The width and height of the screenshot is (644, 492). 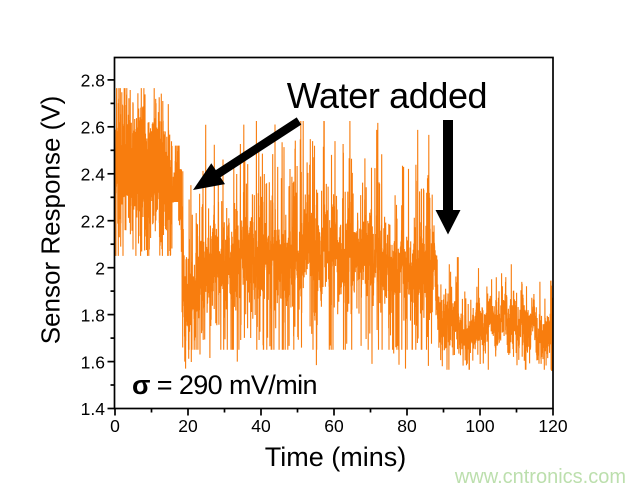 I want to click on svg-text: 1.8, so click(x=93, y=315).